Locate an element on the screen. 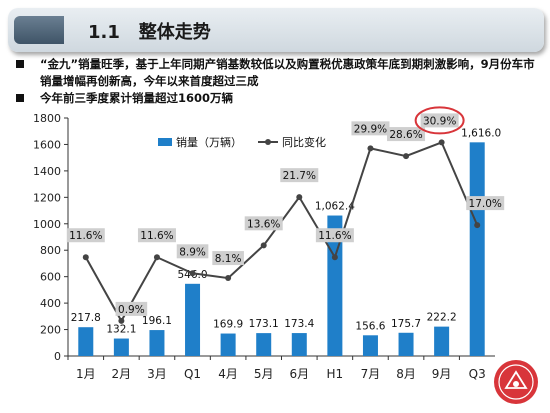 This screenshot has width=550, height=413. yoy-value-label: 29.9% is located at coordinates (370, 129).